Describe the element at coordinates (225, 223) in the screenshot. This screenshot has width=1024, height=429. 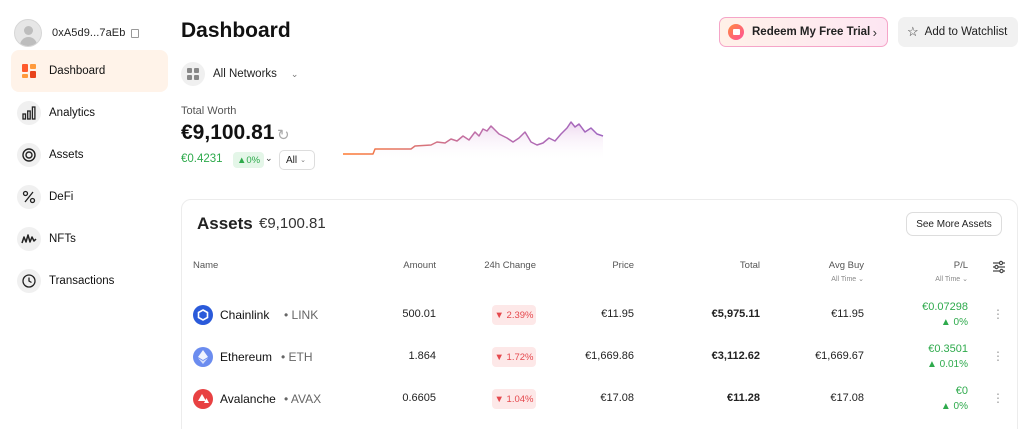
I see `assets-title: Assets` at that location.